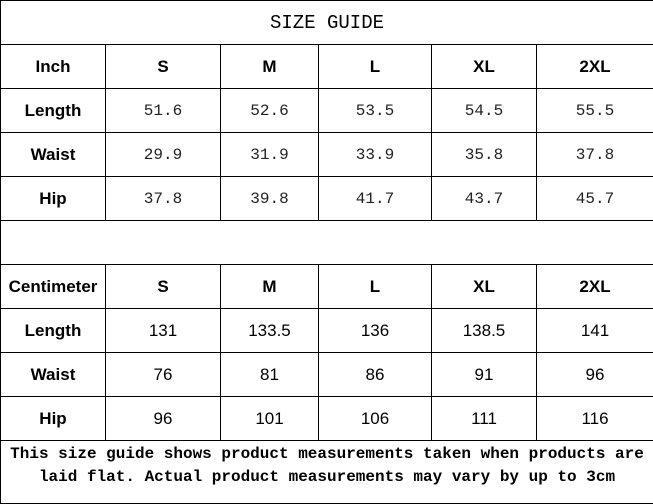 The height and width of the screenshot is (504, 653). Describe the element at coordinates (595, 199) in the screenshot. I see `measurement-value: 45.7` at that location.